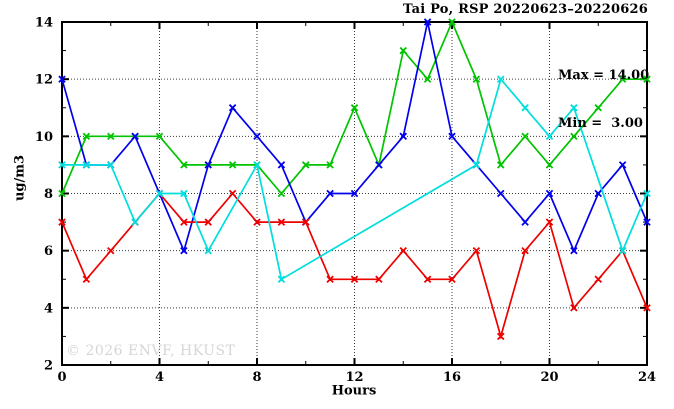 This screenshot has width=674, height=409. I want to click on min-value-label: Min = 3.00, so click(600, 123).